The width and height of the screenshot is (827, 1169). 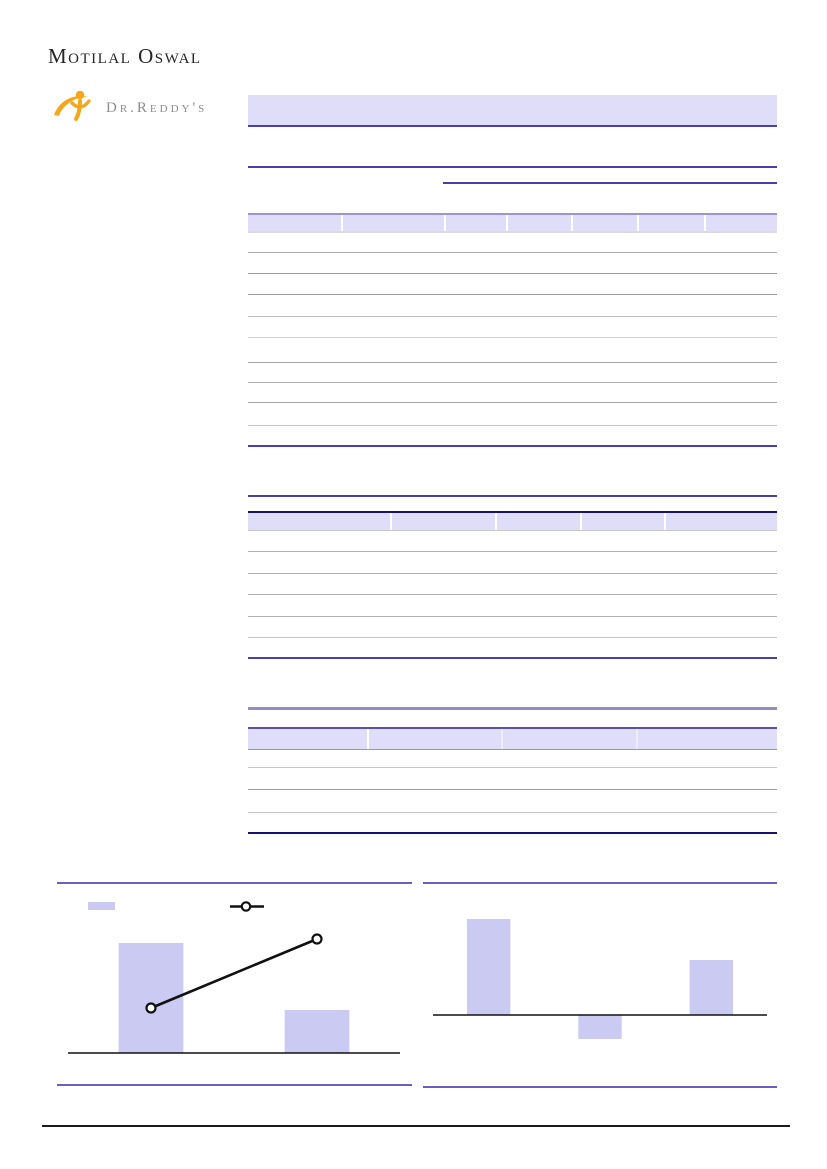 What do you see at coordinates (247, 906) in the screenshot?
I see `left-chart-legend-line-marker` at bounding box center [247, 906].